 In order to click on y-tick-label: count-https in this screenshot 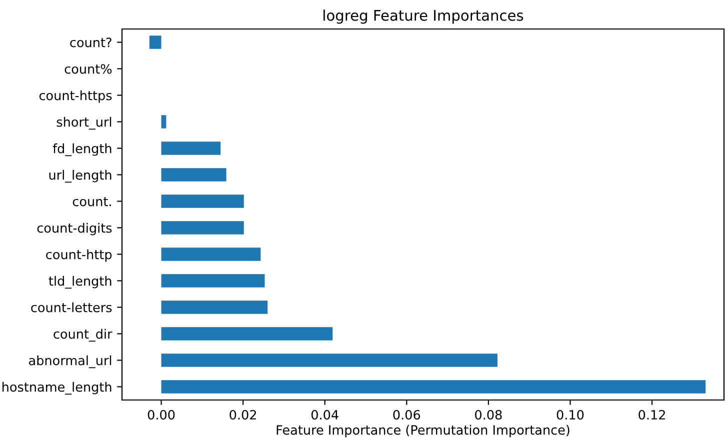, I will do `click(75, 96)`.